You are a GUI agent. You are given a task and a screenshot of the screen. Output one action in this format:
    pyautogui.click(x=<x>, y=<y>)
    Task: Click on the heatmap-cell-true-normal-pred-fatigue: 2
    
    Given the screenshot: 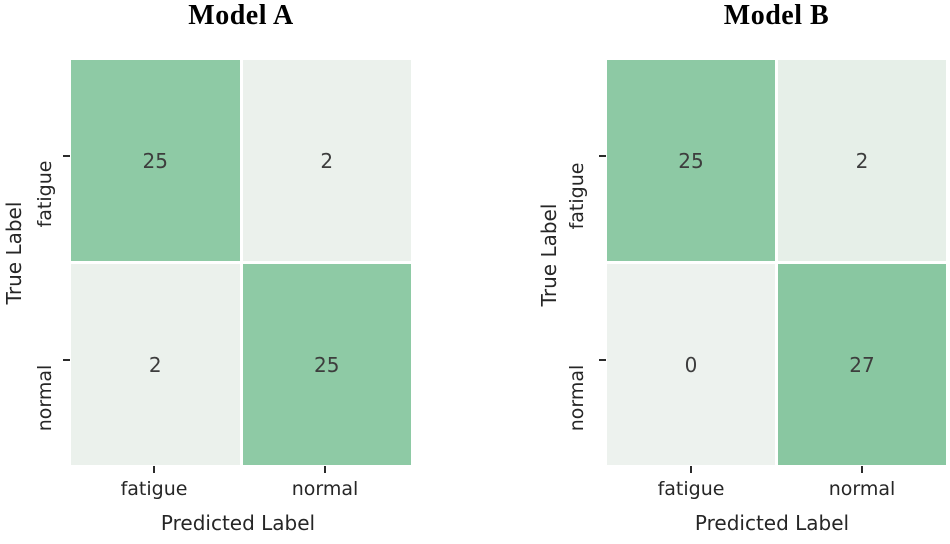 What is the action you would take?
    pyautogui.click(x=155, y=364)
    